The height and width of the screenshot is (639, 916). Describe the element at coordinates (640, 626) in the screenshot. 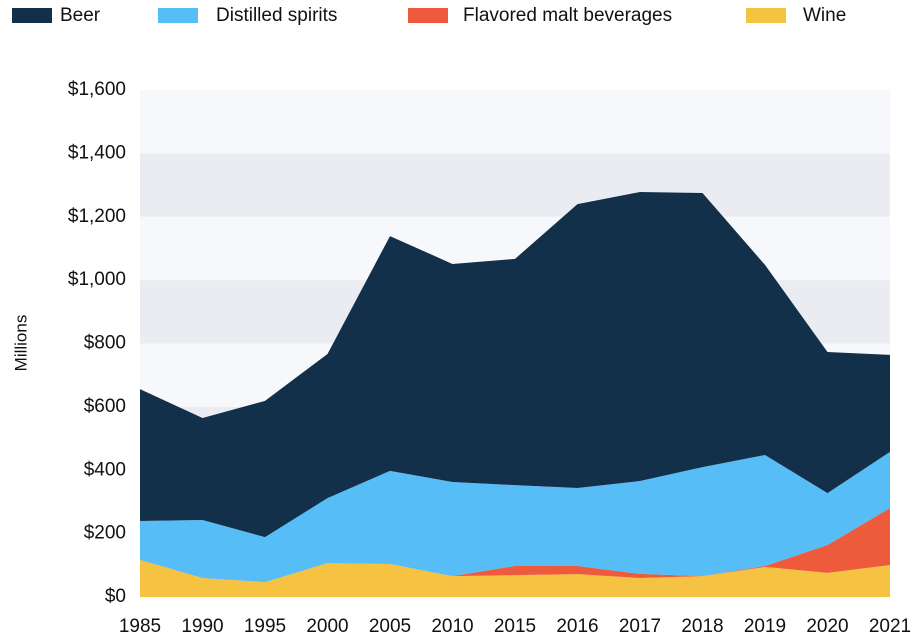

I see `x-tick-label: 2017` at that location.